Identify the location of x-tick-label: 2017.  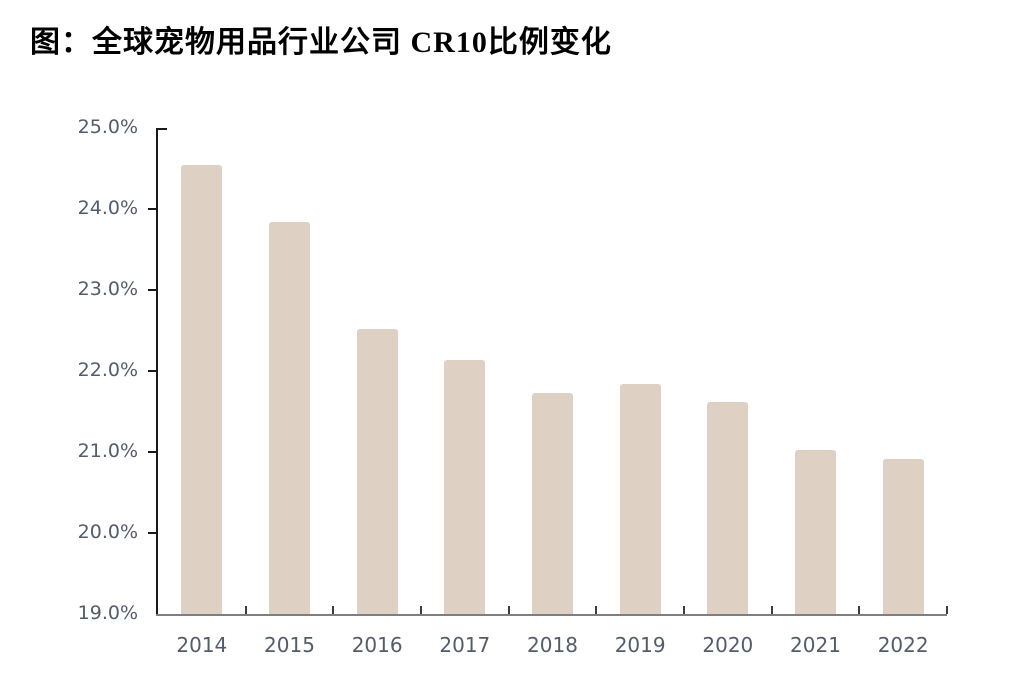
(465, 645).